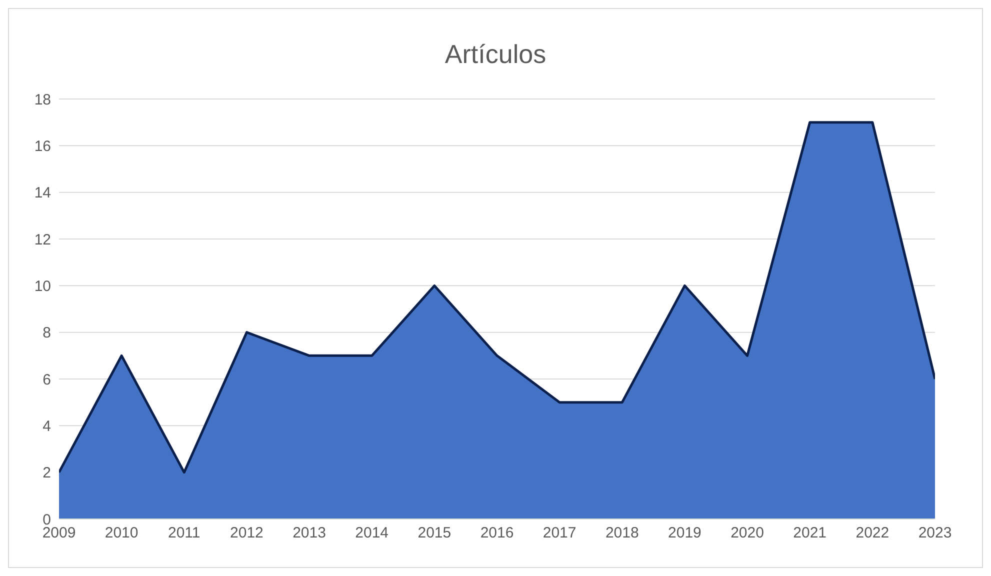 The width and height of the screenshot is (991, 576). What do you see at coordinates (42, 239) in the screenshot?
I see `y-tick-label: 12` at bounding box center [42, 239].